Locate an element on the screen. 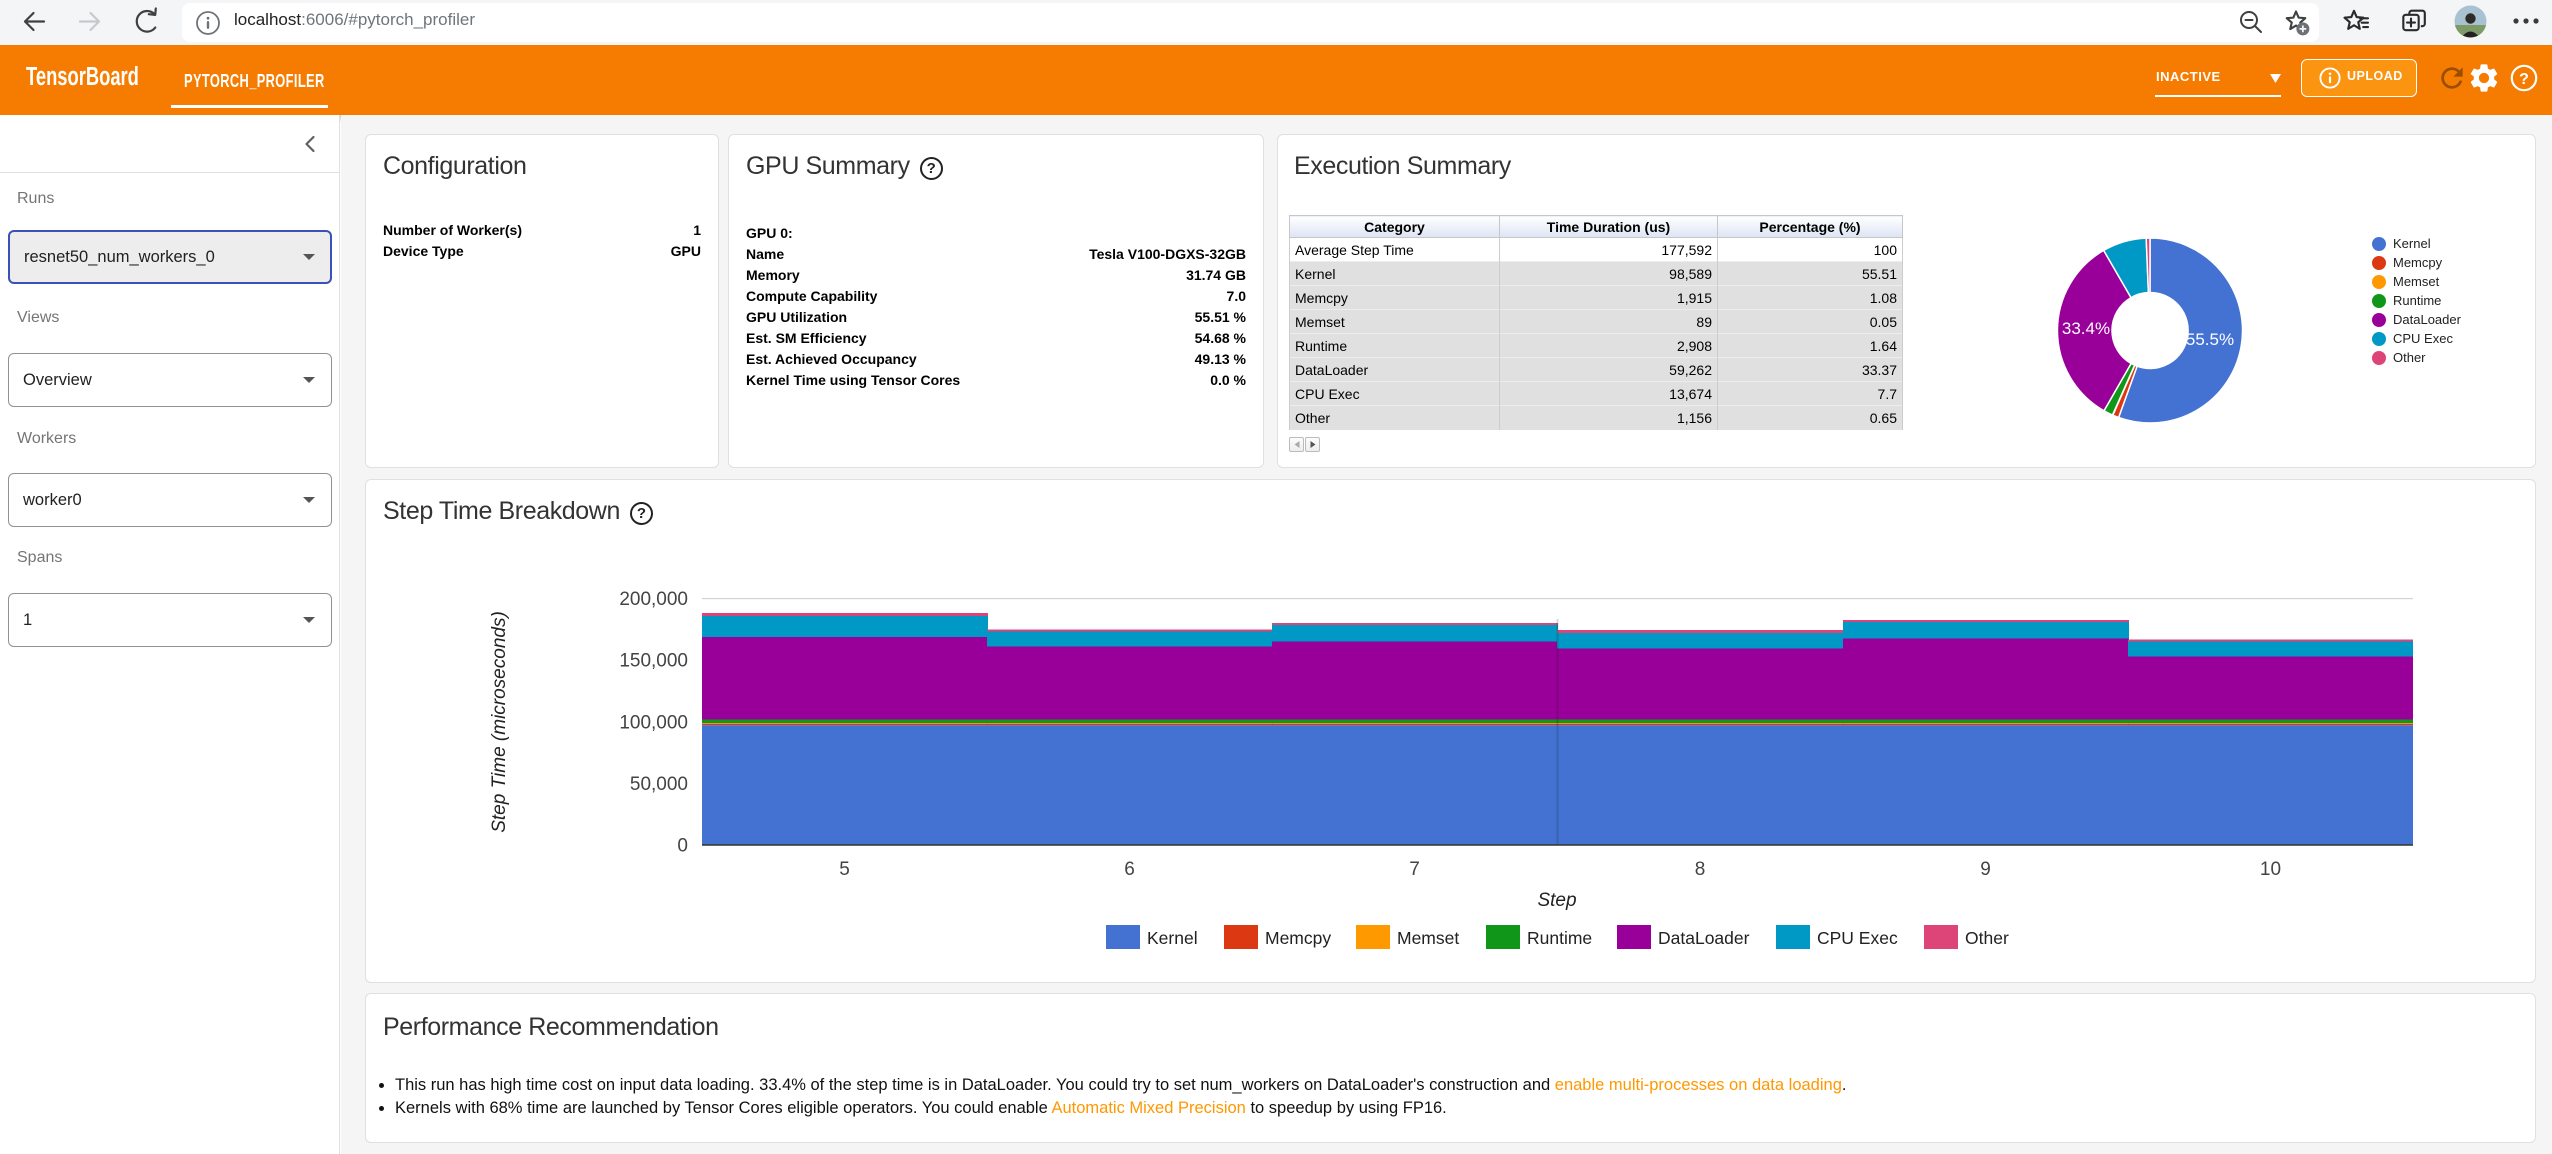  svg-text: 7 is located at coordinates (1414, 869).